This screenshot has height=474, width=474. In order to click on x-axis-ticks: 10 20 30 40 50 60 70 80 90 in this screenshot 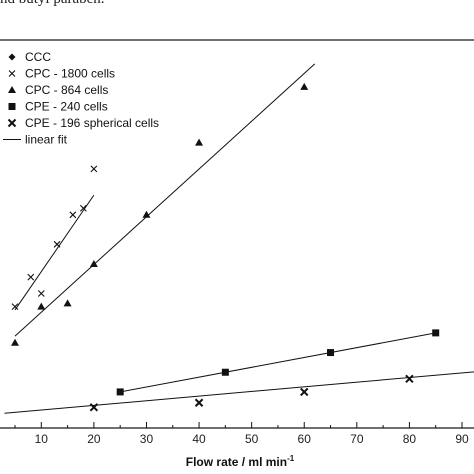, I will do `click(241, 434)`.